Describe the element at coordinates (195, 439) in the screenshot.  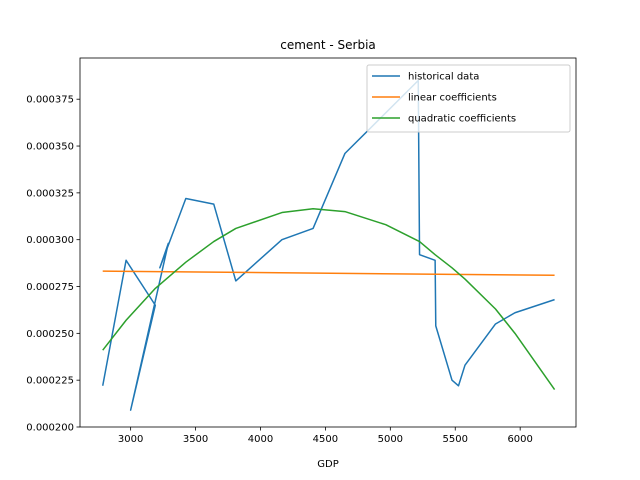
I see `x-tick-label: 3500` at that location.